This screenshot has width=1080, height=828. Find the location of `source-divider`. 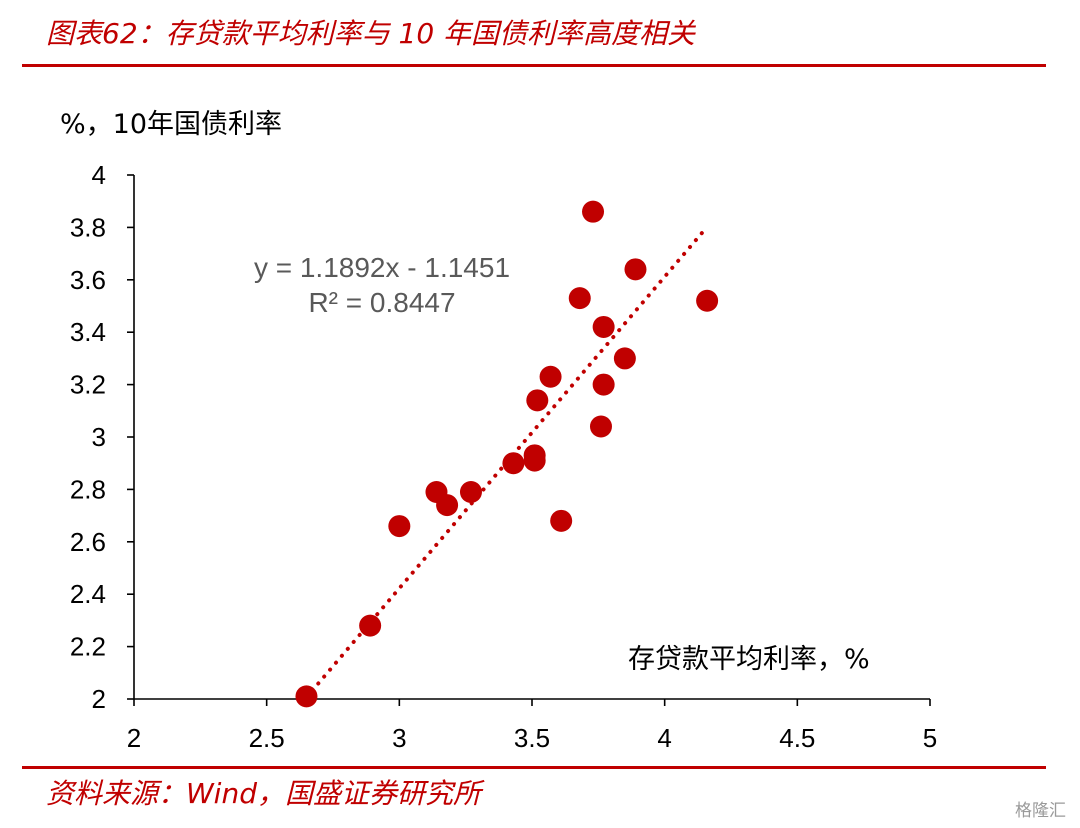

source-divider is located at coordinates (534, 767).